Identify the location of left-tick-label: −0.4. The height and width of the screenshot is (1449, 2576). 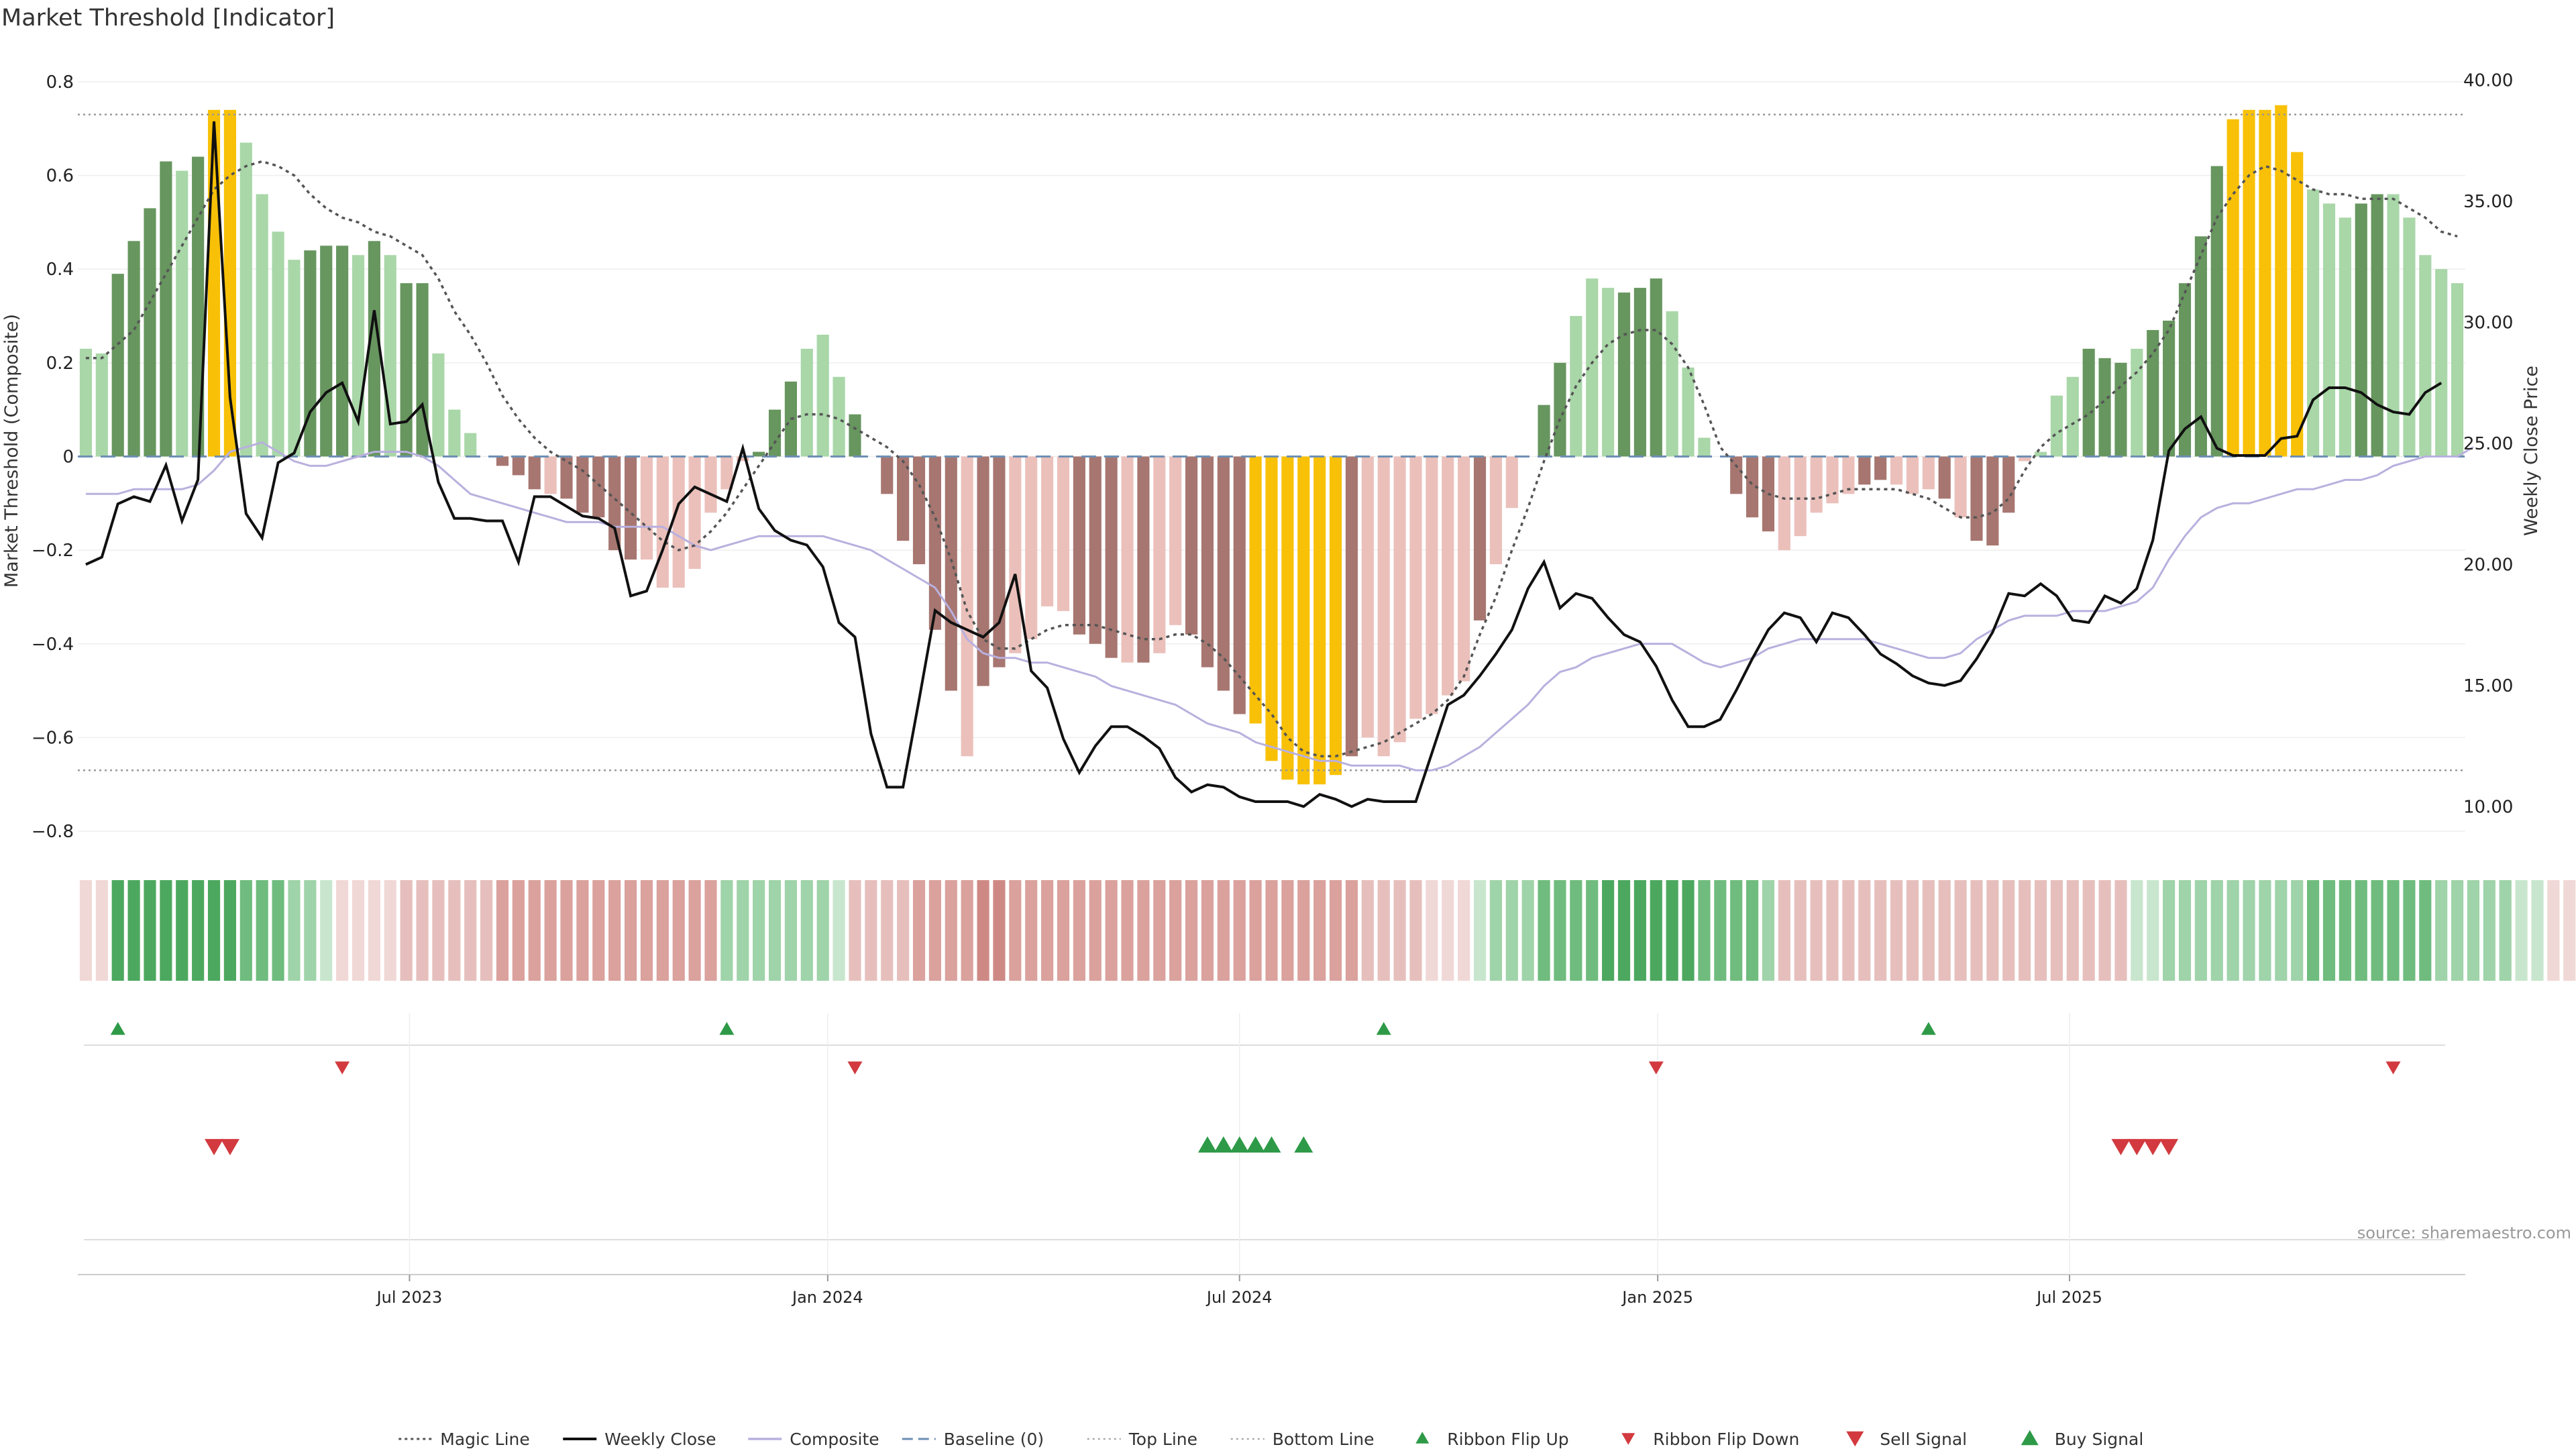
(53, 645).